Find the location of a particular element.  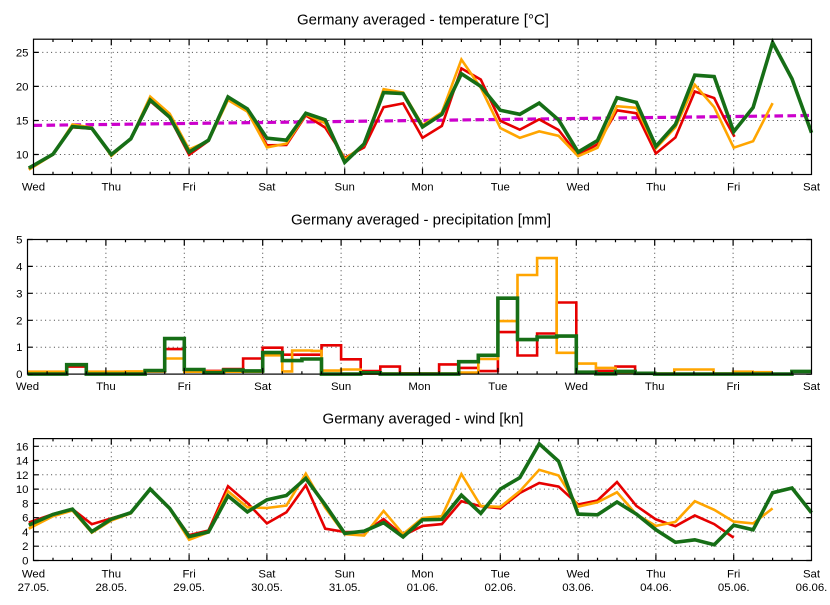

svg-text: 29.05. is located at coordinates (189, 588).